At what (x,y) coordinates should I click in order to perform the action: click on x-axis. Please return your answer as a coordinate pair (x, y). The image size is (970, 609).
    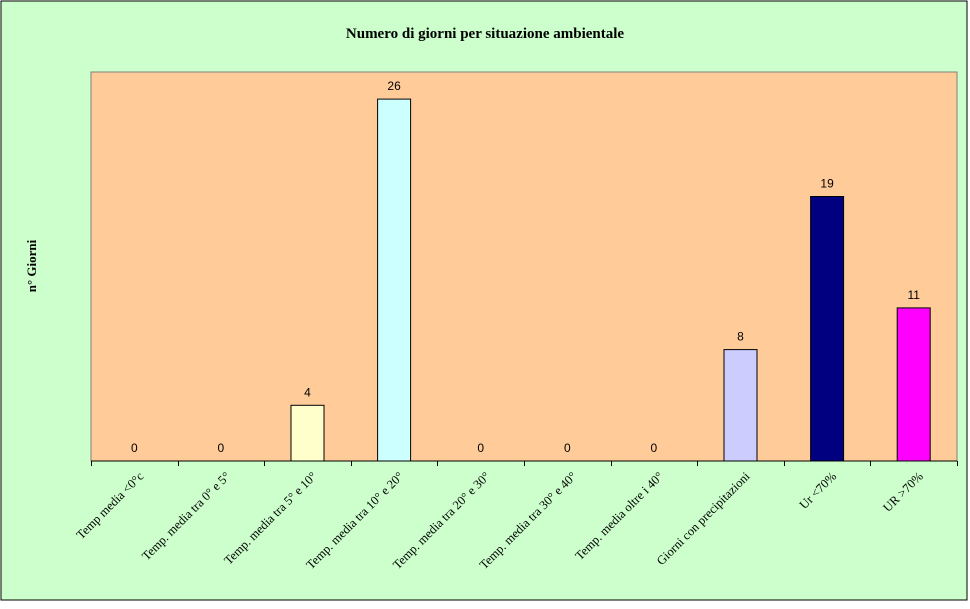
    Looking at the image, I should click on (524, 463).